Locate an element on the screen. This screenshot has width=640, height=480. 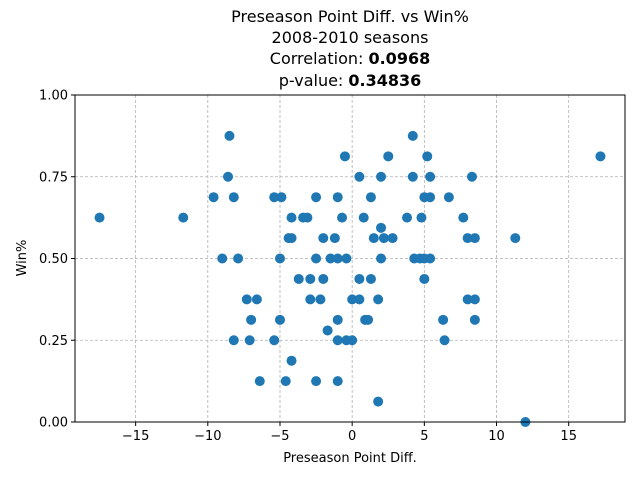
correlation-label: Correlation: is located at coordinates (319, 58).